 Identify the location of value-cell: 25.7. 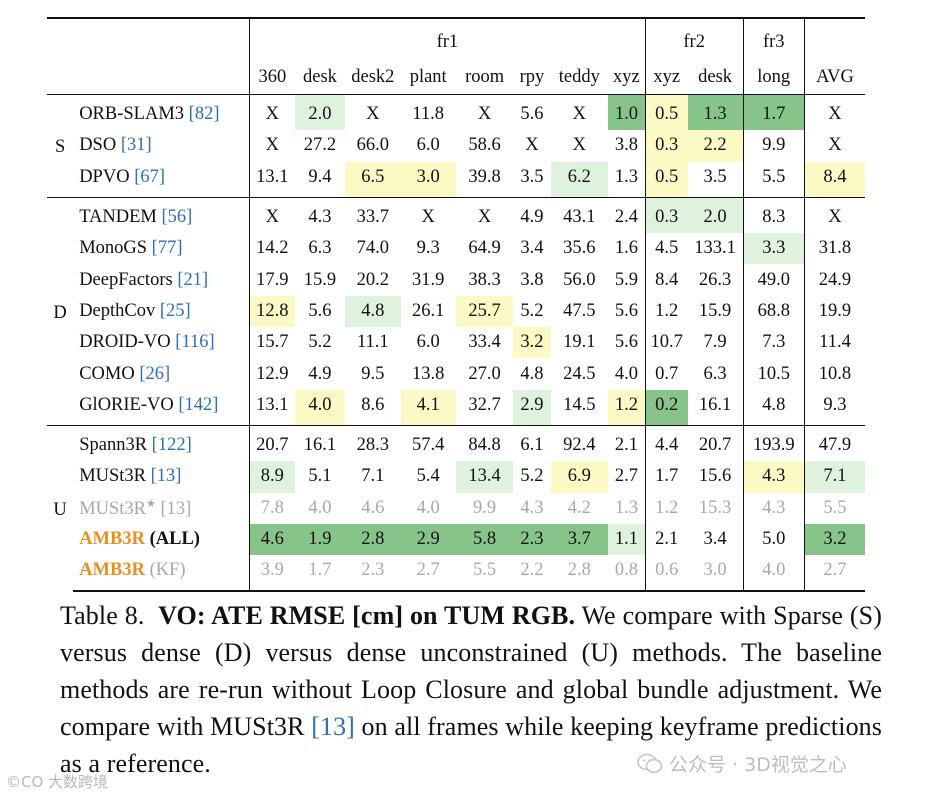
(484, 311).